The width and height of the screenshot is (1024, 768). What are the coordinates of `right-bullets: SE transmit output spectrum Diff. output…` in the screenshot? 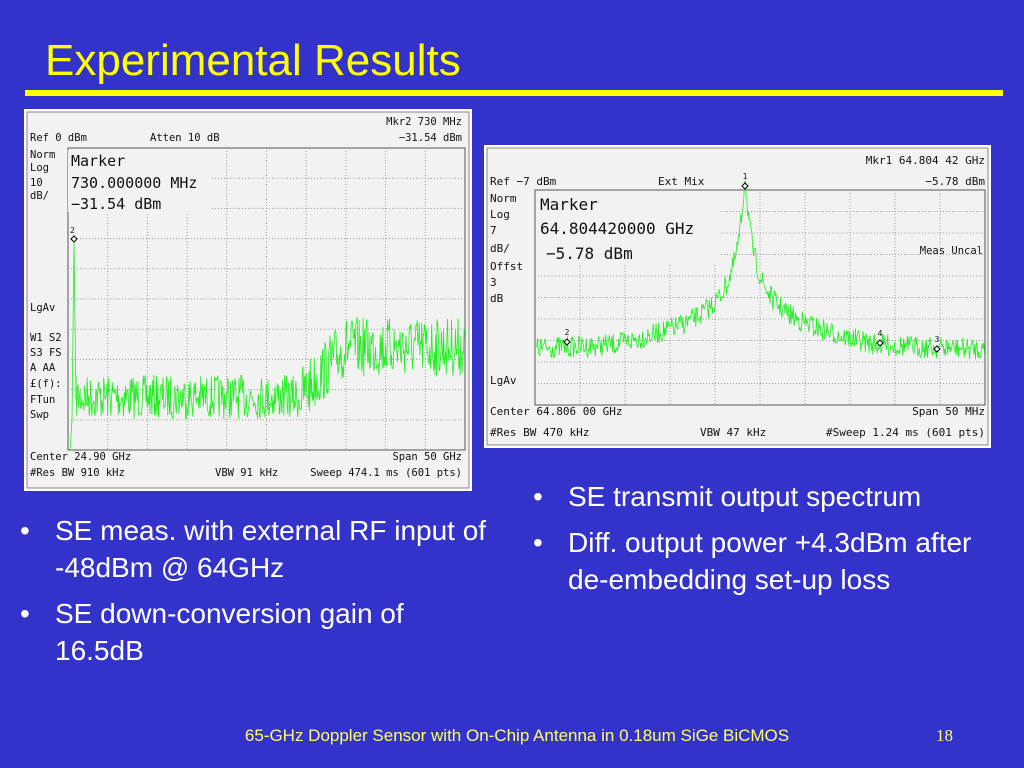 It's located at (763, 542).